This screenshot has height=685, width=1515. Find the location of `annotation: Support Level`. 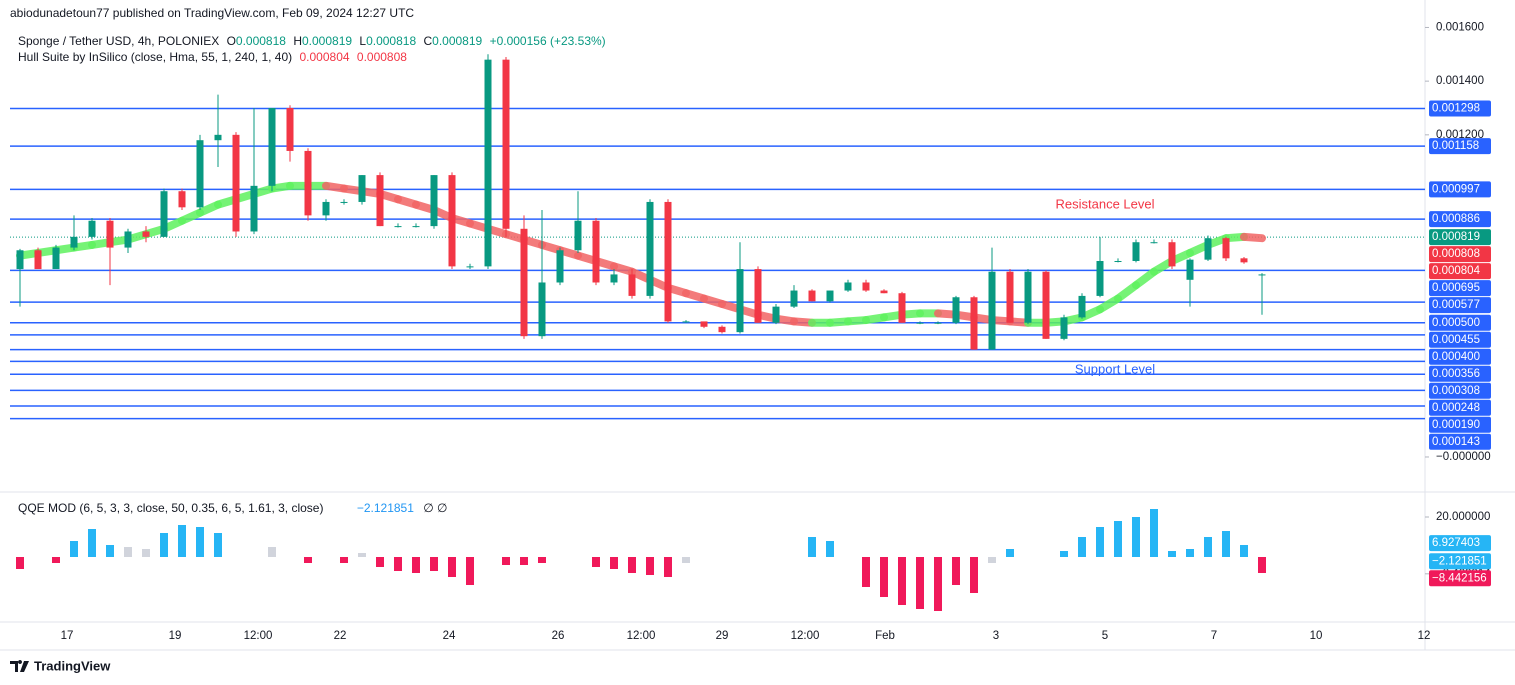

annotation: Support Level is located at coordinates (1115, 368).